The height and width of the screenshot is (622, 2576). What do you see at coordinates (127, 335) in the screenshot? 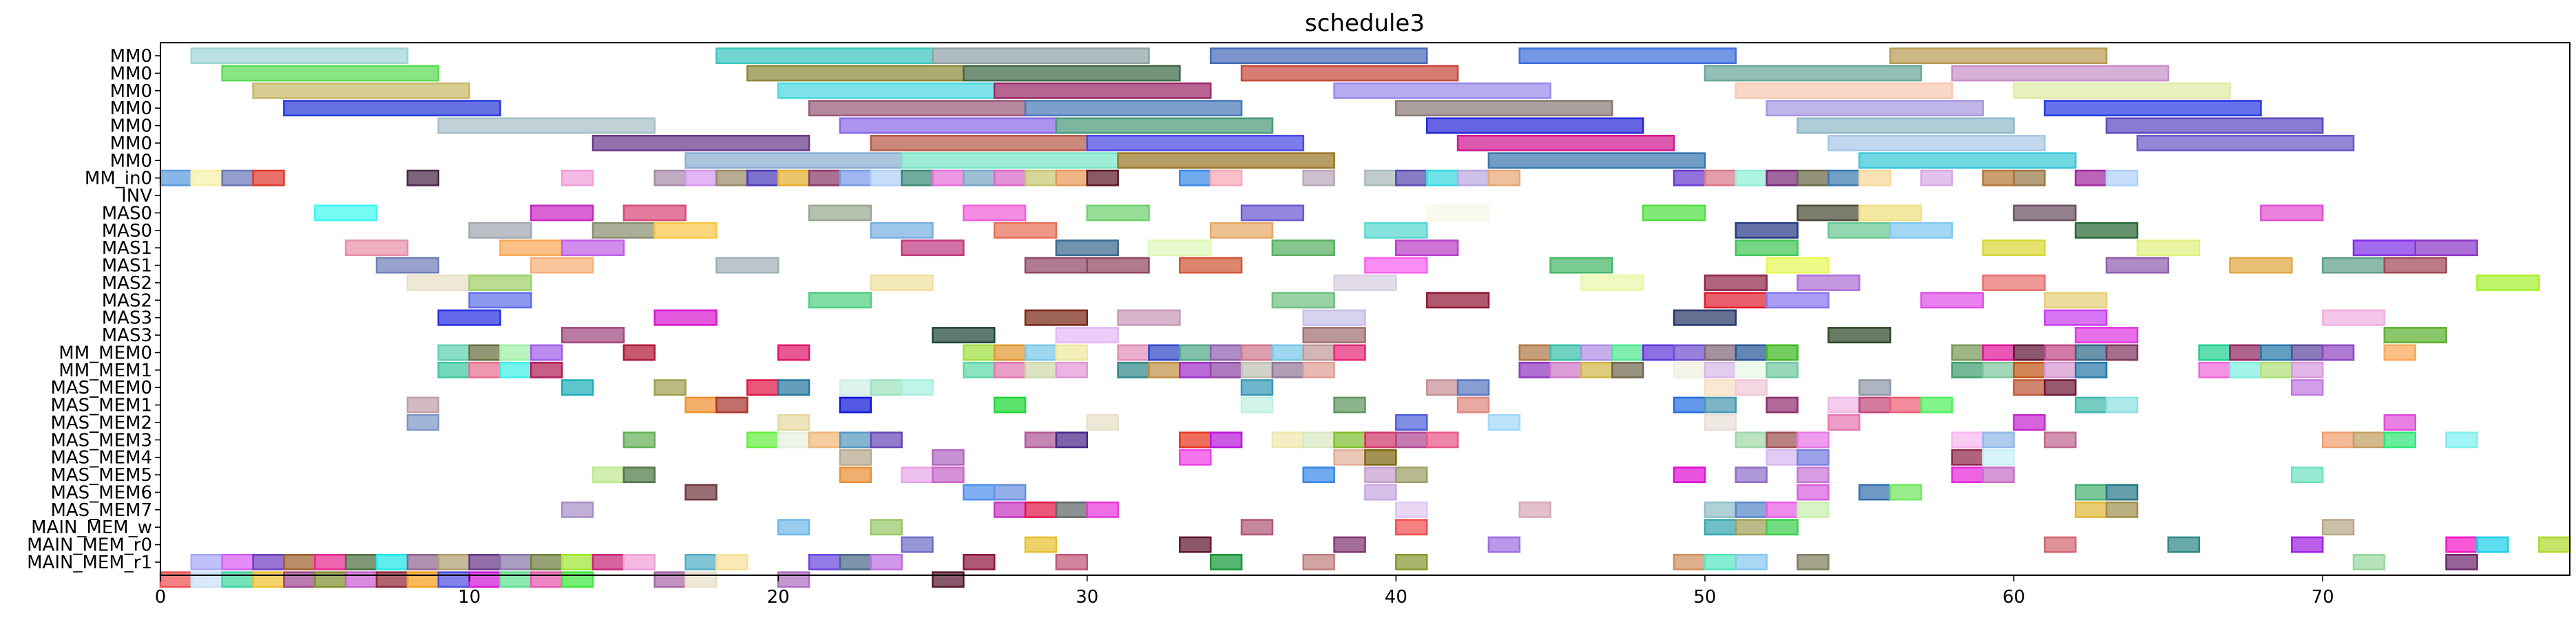
I see `row-label: MAS3` at bounding box center [127, 335].